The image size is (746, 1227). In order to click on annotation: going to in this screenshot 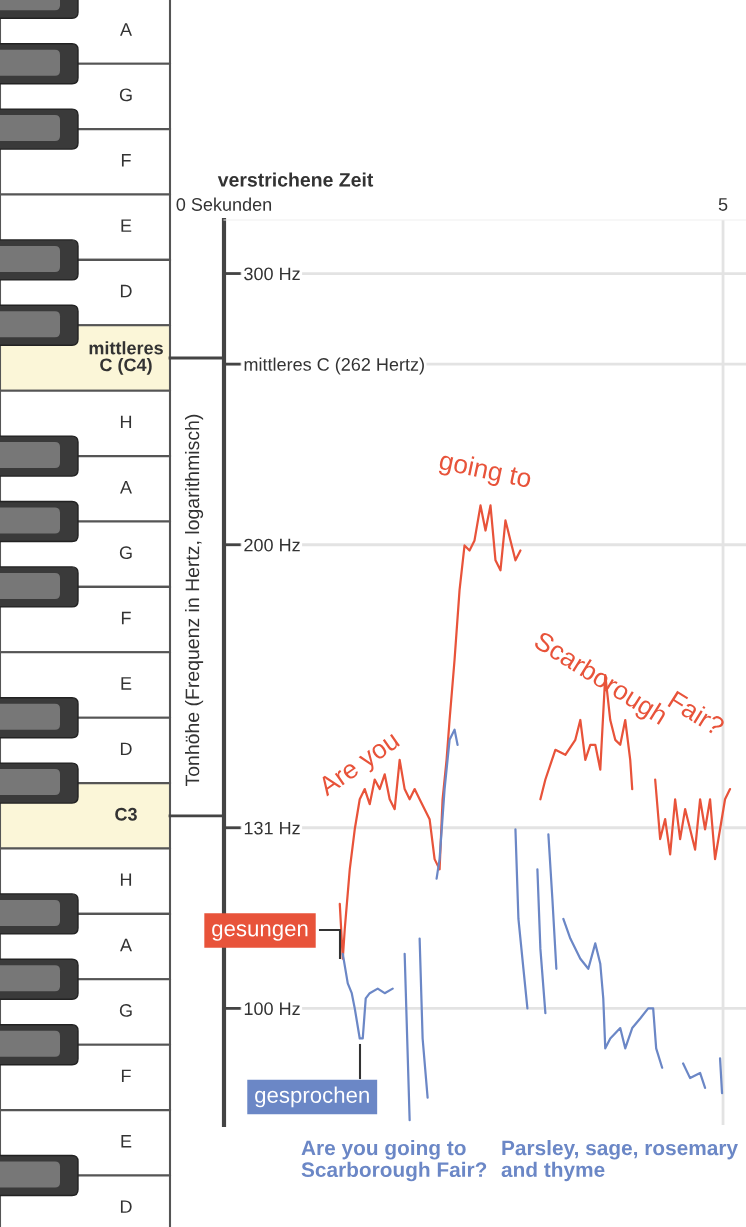, I will do `click(485, 472)`.